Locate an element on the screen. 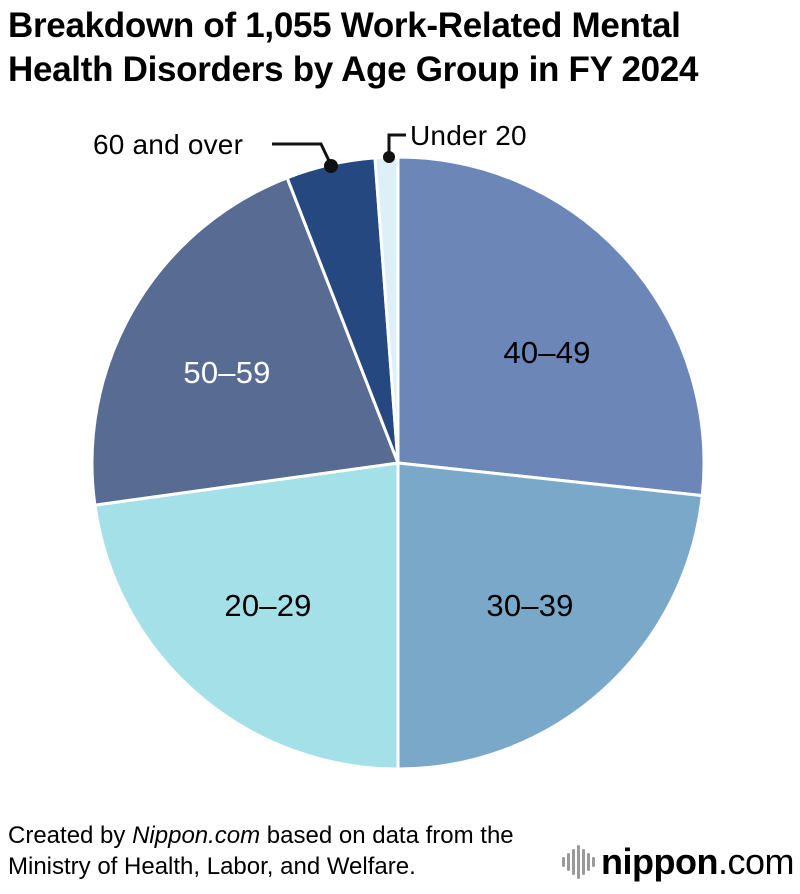 The image size is (800, 894). source-name: Nippon.com is located at coordinates (196, 835).